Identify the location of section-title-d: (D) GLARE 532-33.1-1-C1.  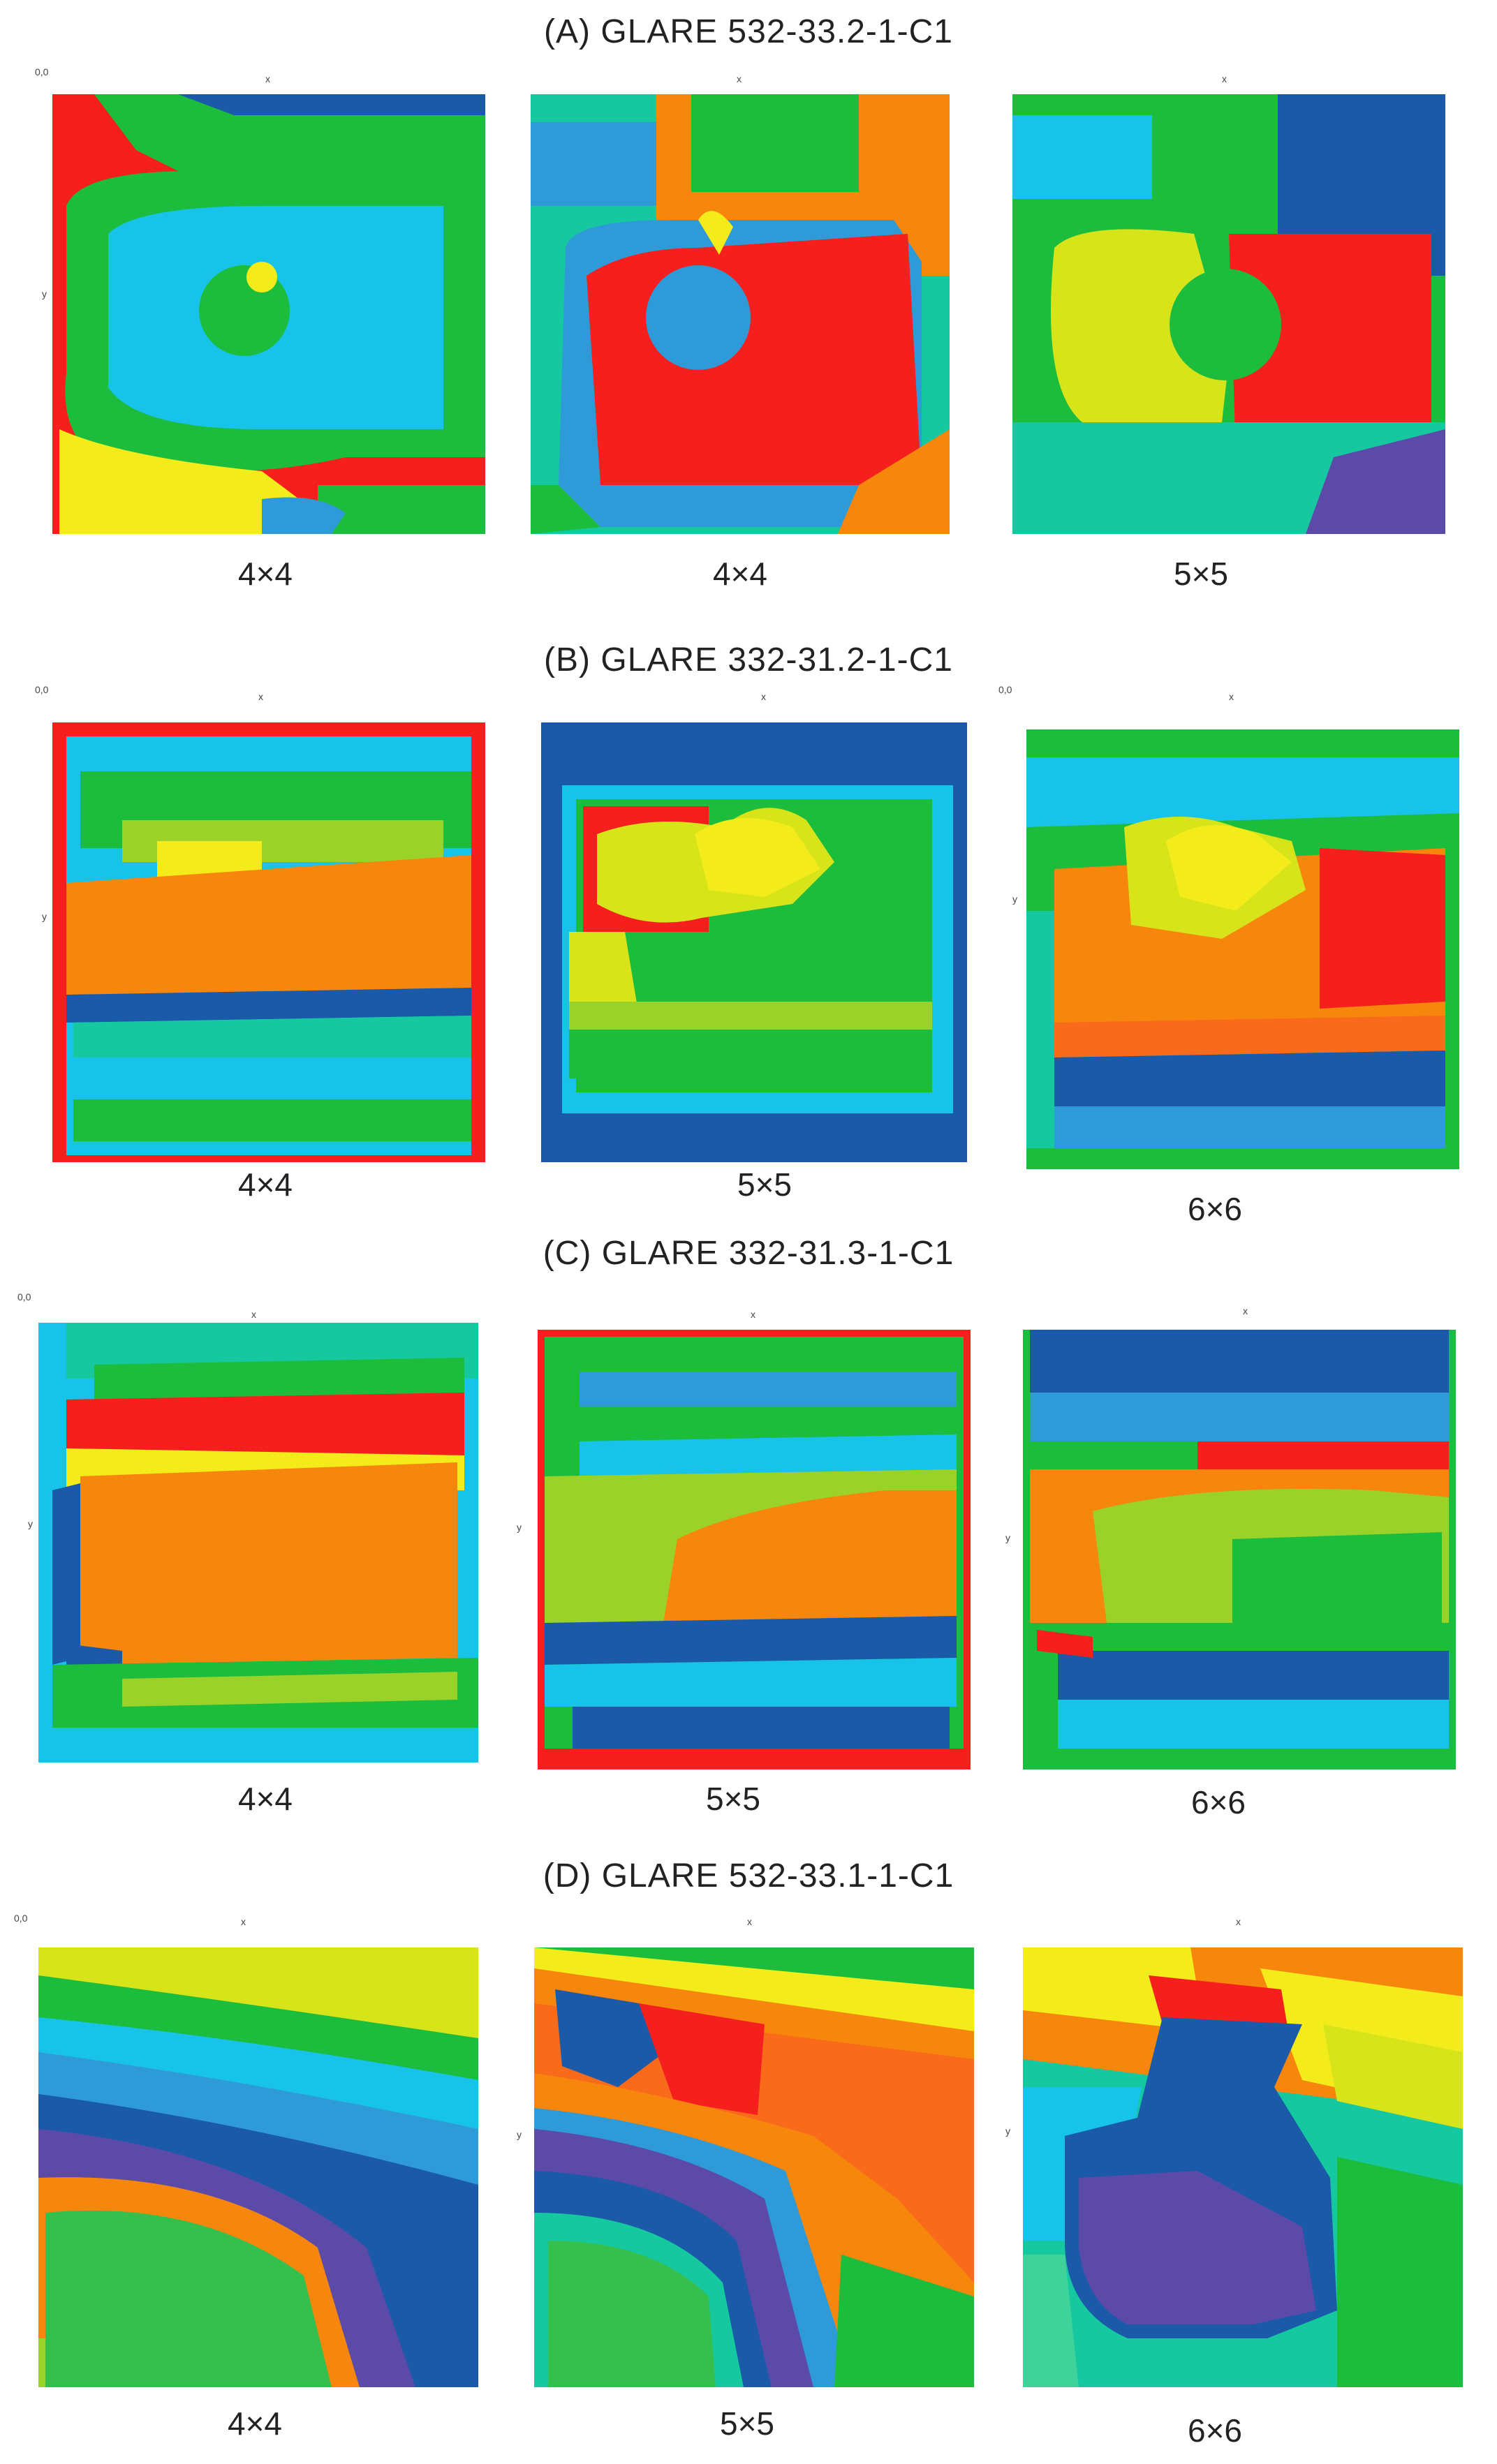
(748, 1876).